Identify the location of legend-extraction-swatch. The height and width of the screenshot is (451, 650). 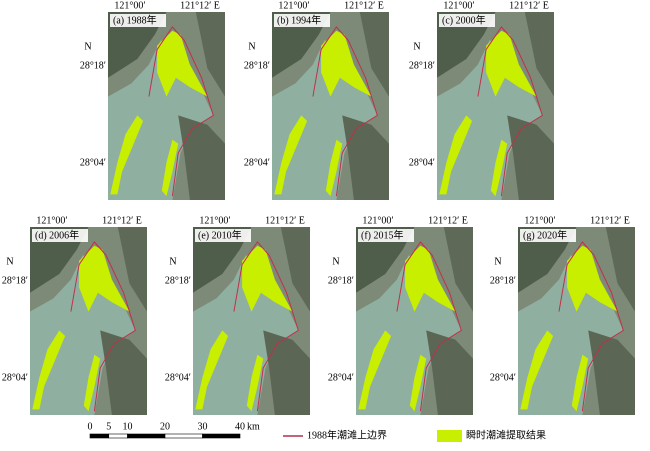
(449, 436).